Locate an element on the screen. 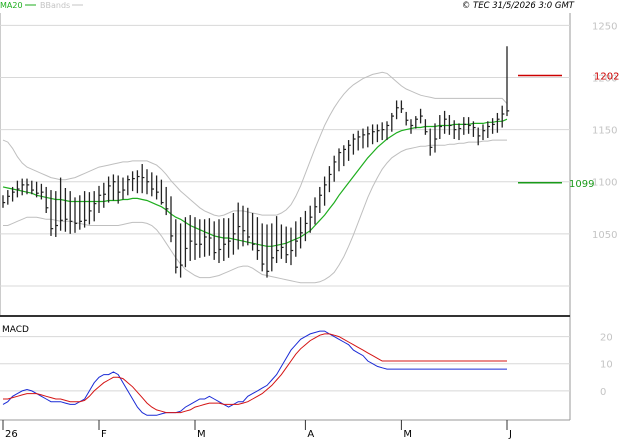 The height and width of the screenshot is (440, 627). legend-bbands: BBands is located at coordinates (55, 5).